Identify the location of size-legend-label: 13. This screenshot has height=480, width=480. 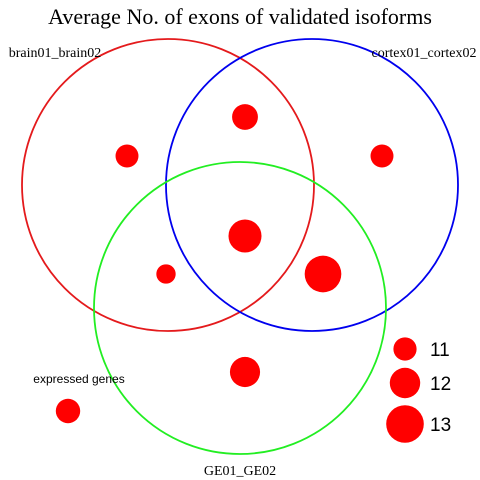
(440, 425).